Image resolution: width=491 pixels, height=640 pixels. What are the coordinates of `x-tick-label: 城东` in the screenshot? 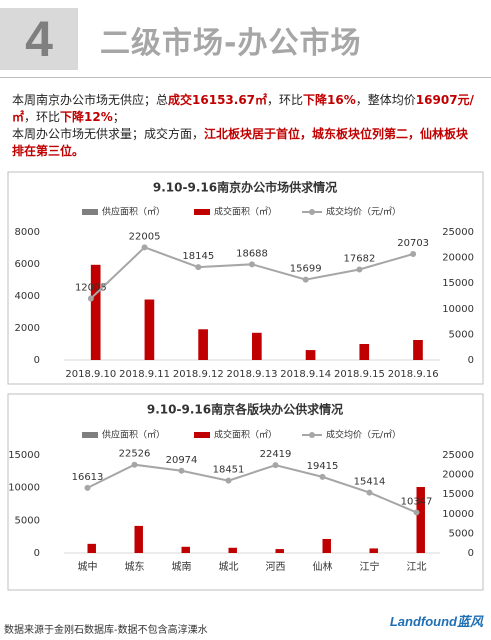 It's located at (135, 566).